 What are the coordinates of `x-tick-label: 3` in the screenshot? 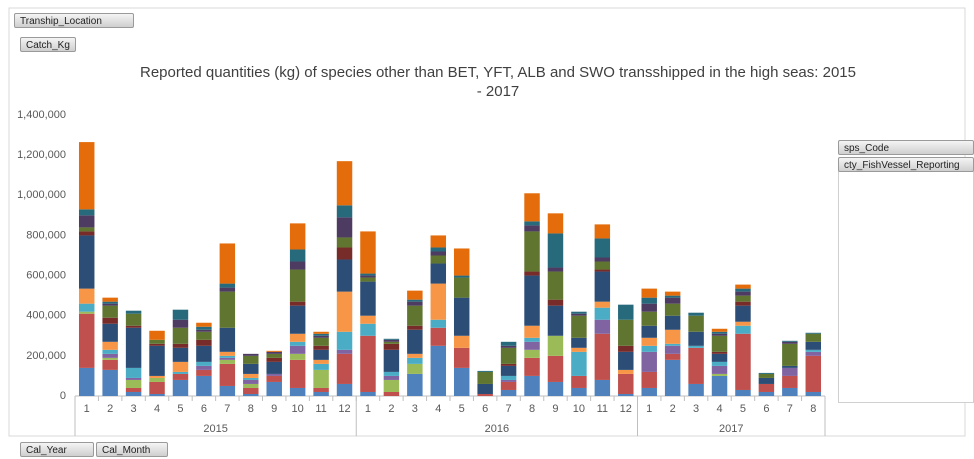 It's located at (134, 409).